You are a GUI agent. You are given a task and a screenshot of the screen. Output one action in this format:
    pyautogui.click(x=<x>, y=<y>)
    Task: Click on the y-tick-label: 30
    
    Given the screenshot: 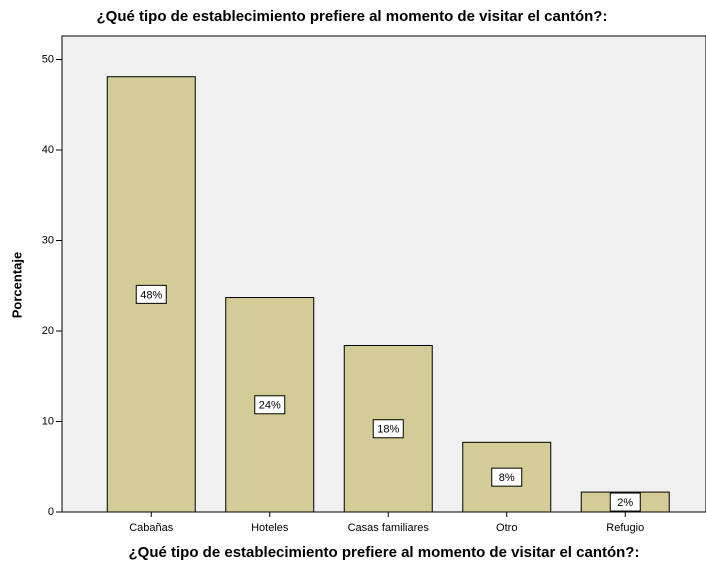 What is the action you would take?
    pyautogui.click(x=48, y=240)
    